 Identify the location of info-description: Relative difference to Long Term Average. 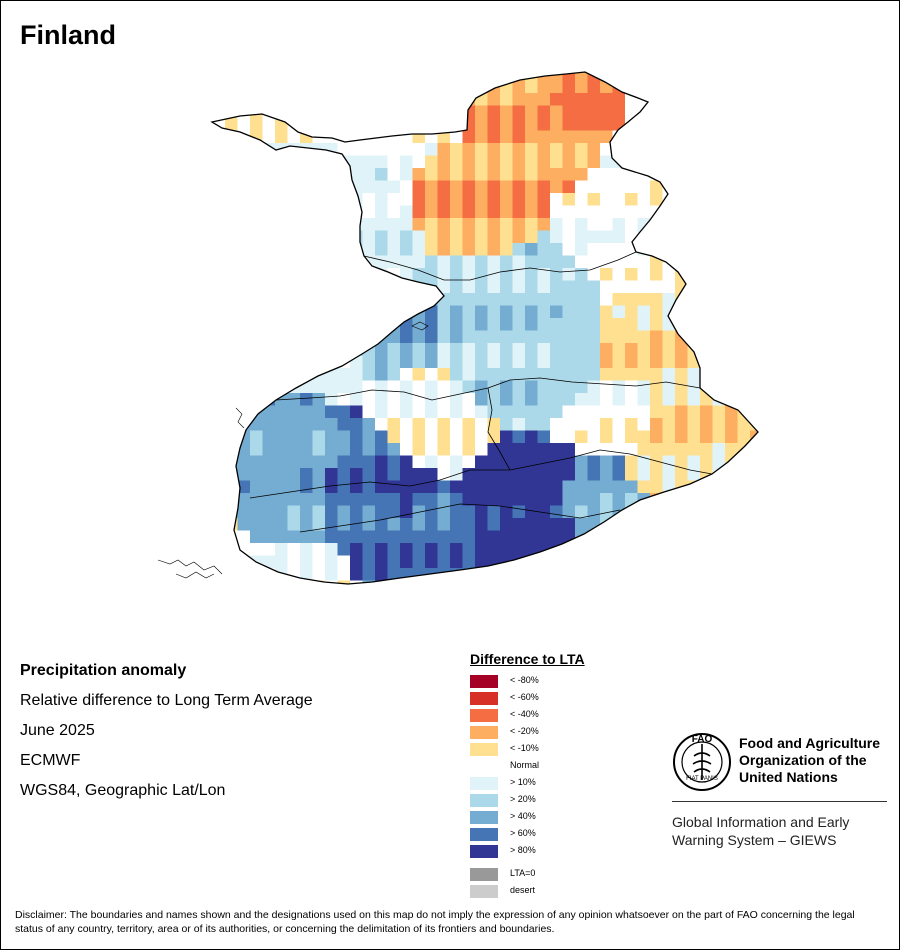
(166, 700).